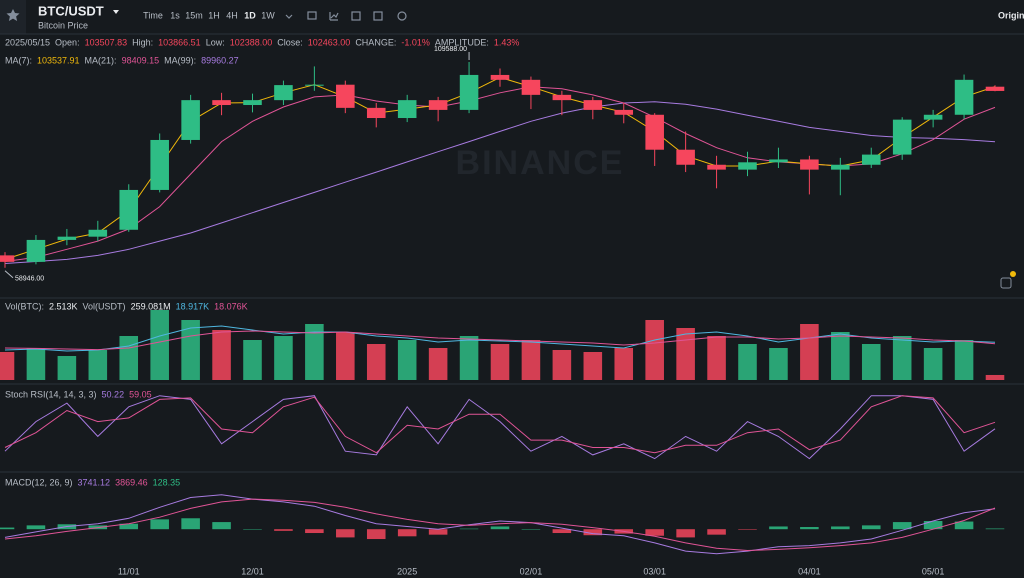 Image resolution: width=1024 pixels, height=578 pixels. I want to click on legend-text: MA(7):, so click(18, 60).